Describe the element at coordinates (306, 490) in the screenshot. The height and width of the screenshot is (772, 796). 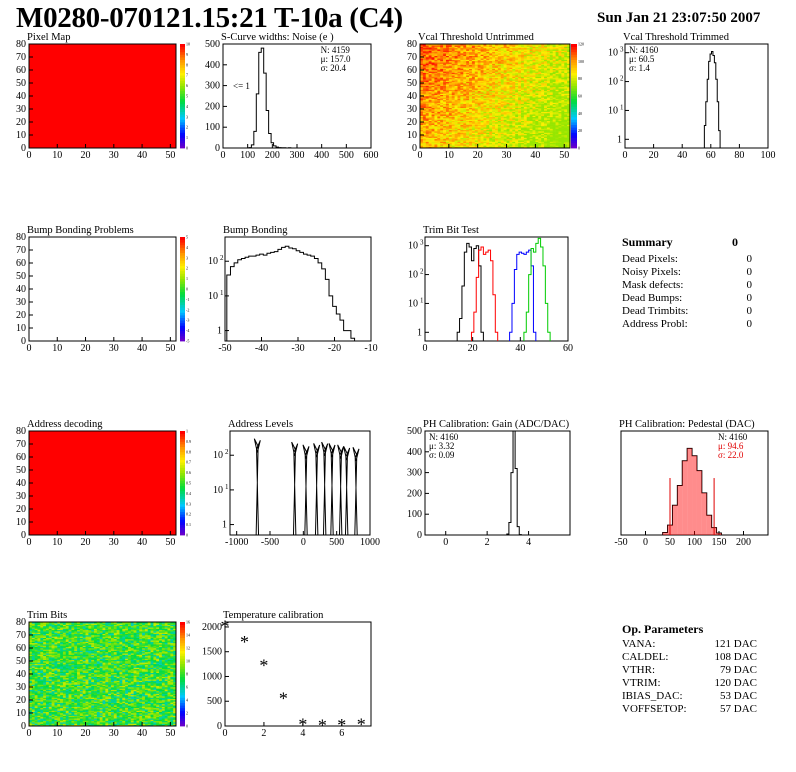
I see `address-peak` at that location.